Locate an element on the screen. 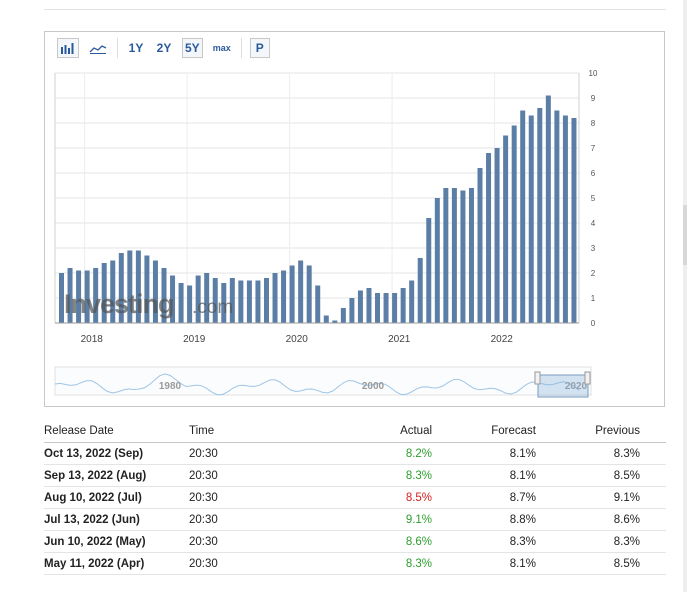  table-row: Jul 13, 2022 (Jun) 20:30 9.1% 8.8% 8.6% is located at coordinates (355, 519).